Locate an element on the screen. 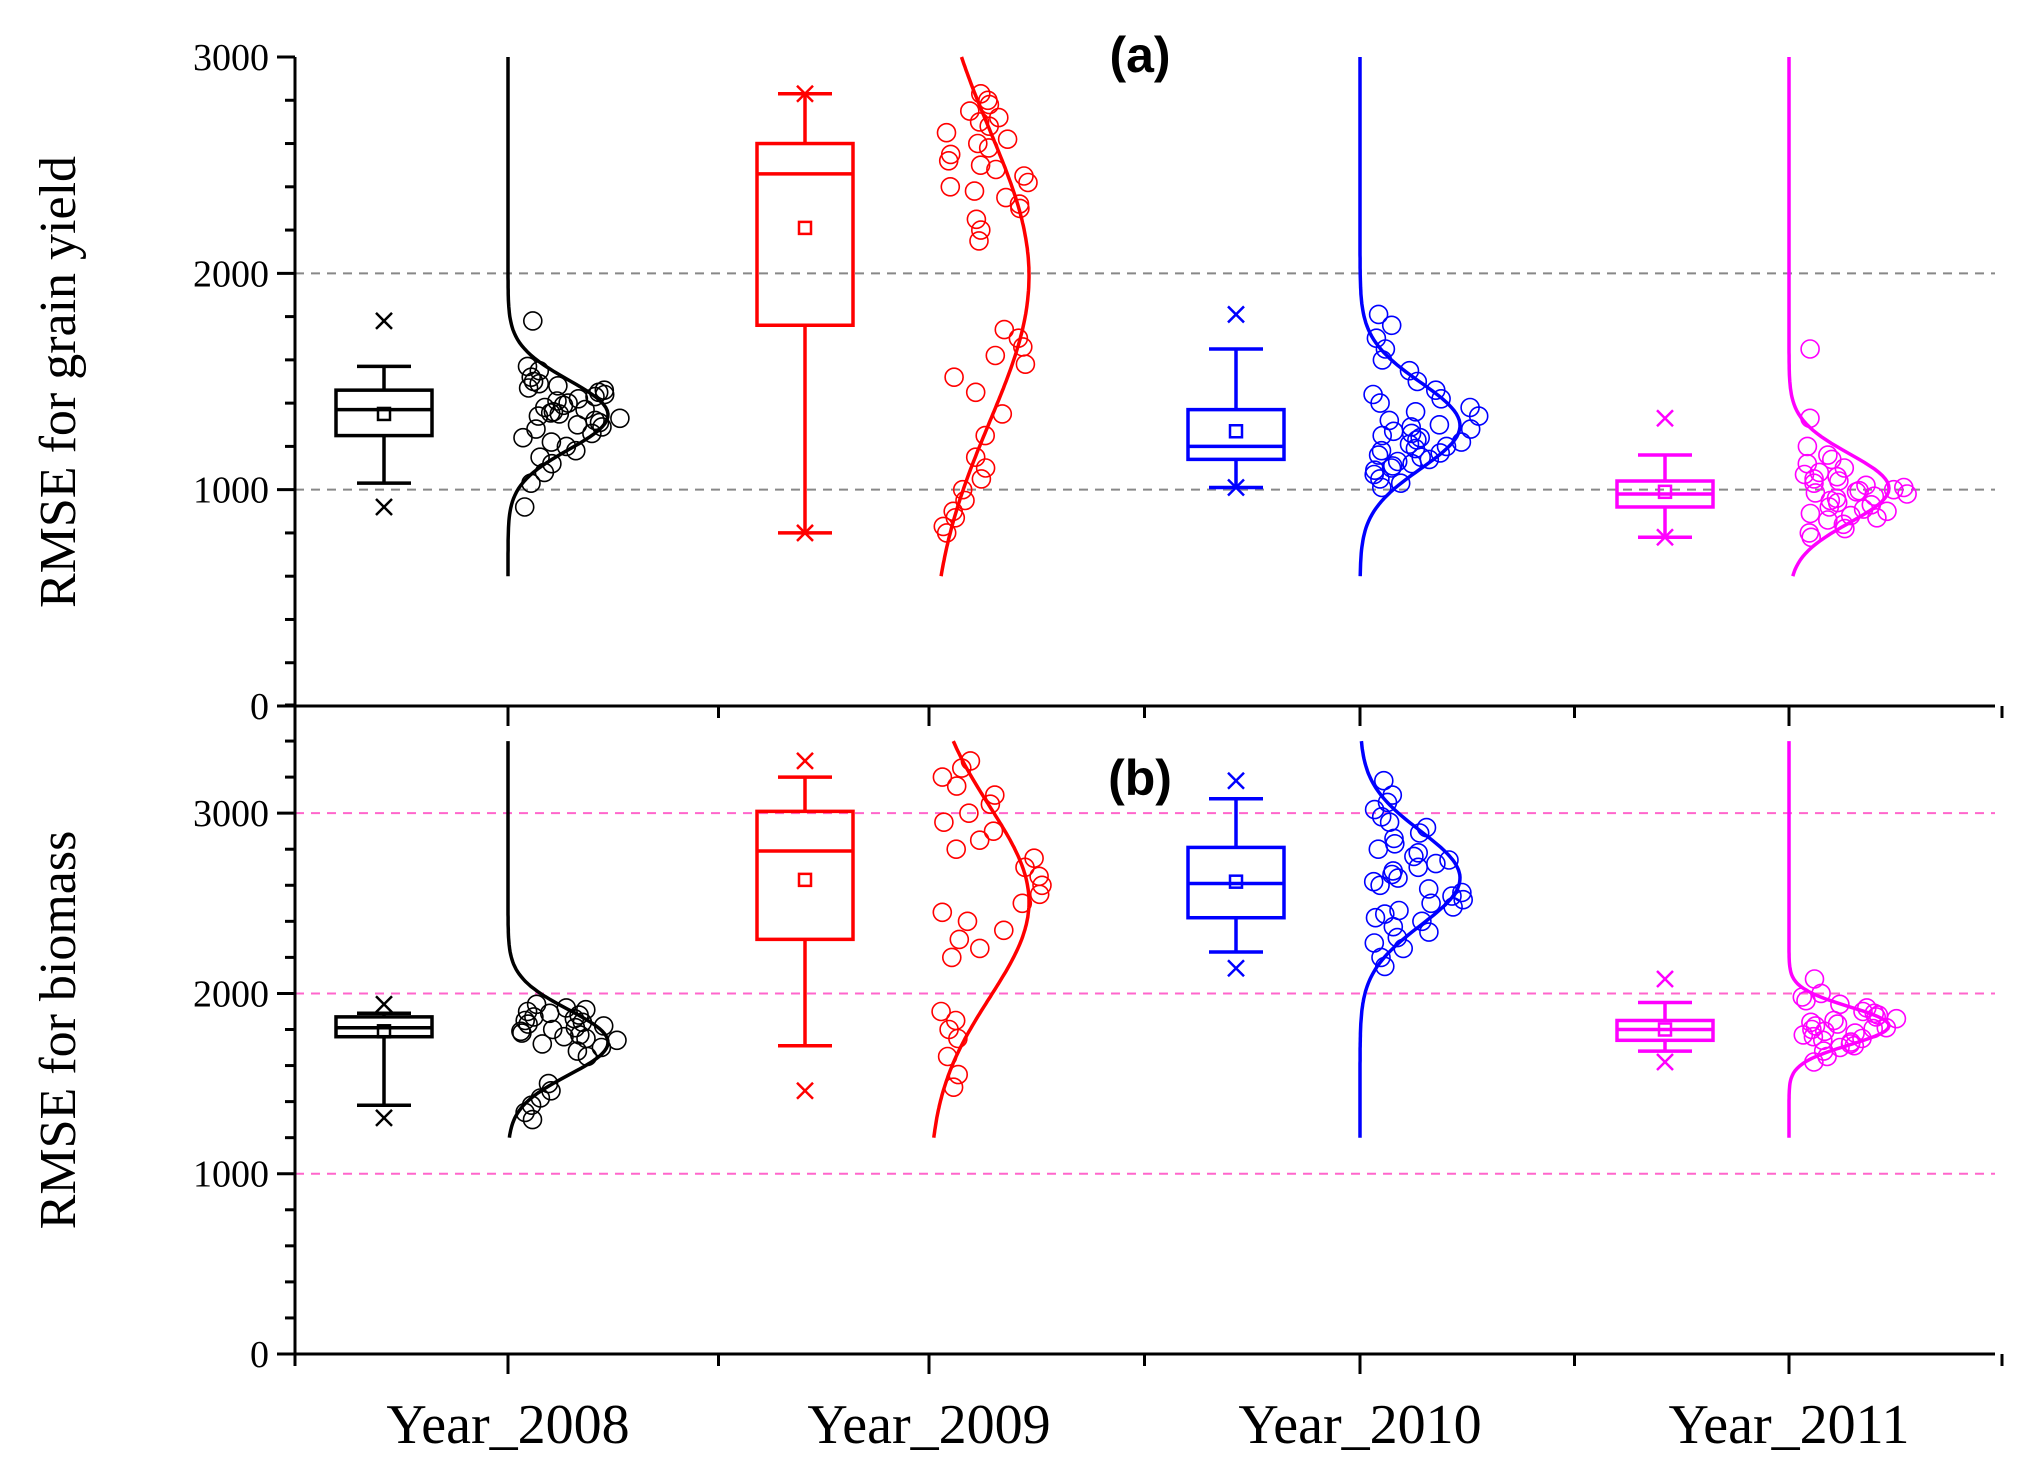 Image resolution: width=2025 pixels, height=1480 pixels. series-Year_2009 is located at coordinates (896, 316).